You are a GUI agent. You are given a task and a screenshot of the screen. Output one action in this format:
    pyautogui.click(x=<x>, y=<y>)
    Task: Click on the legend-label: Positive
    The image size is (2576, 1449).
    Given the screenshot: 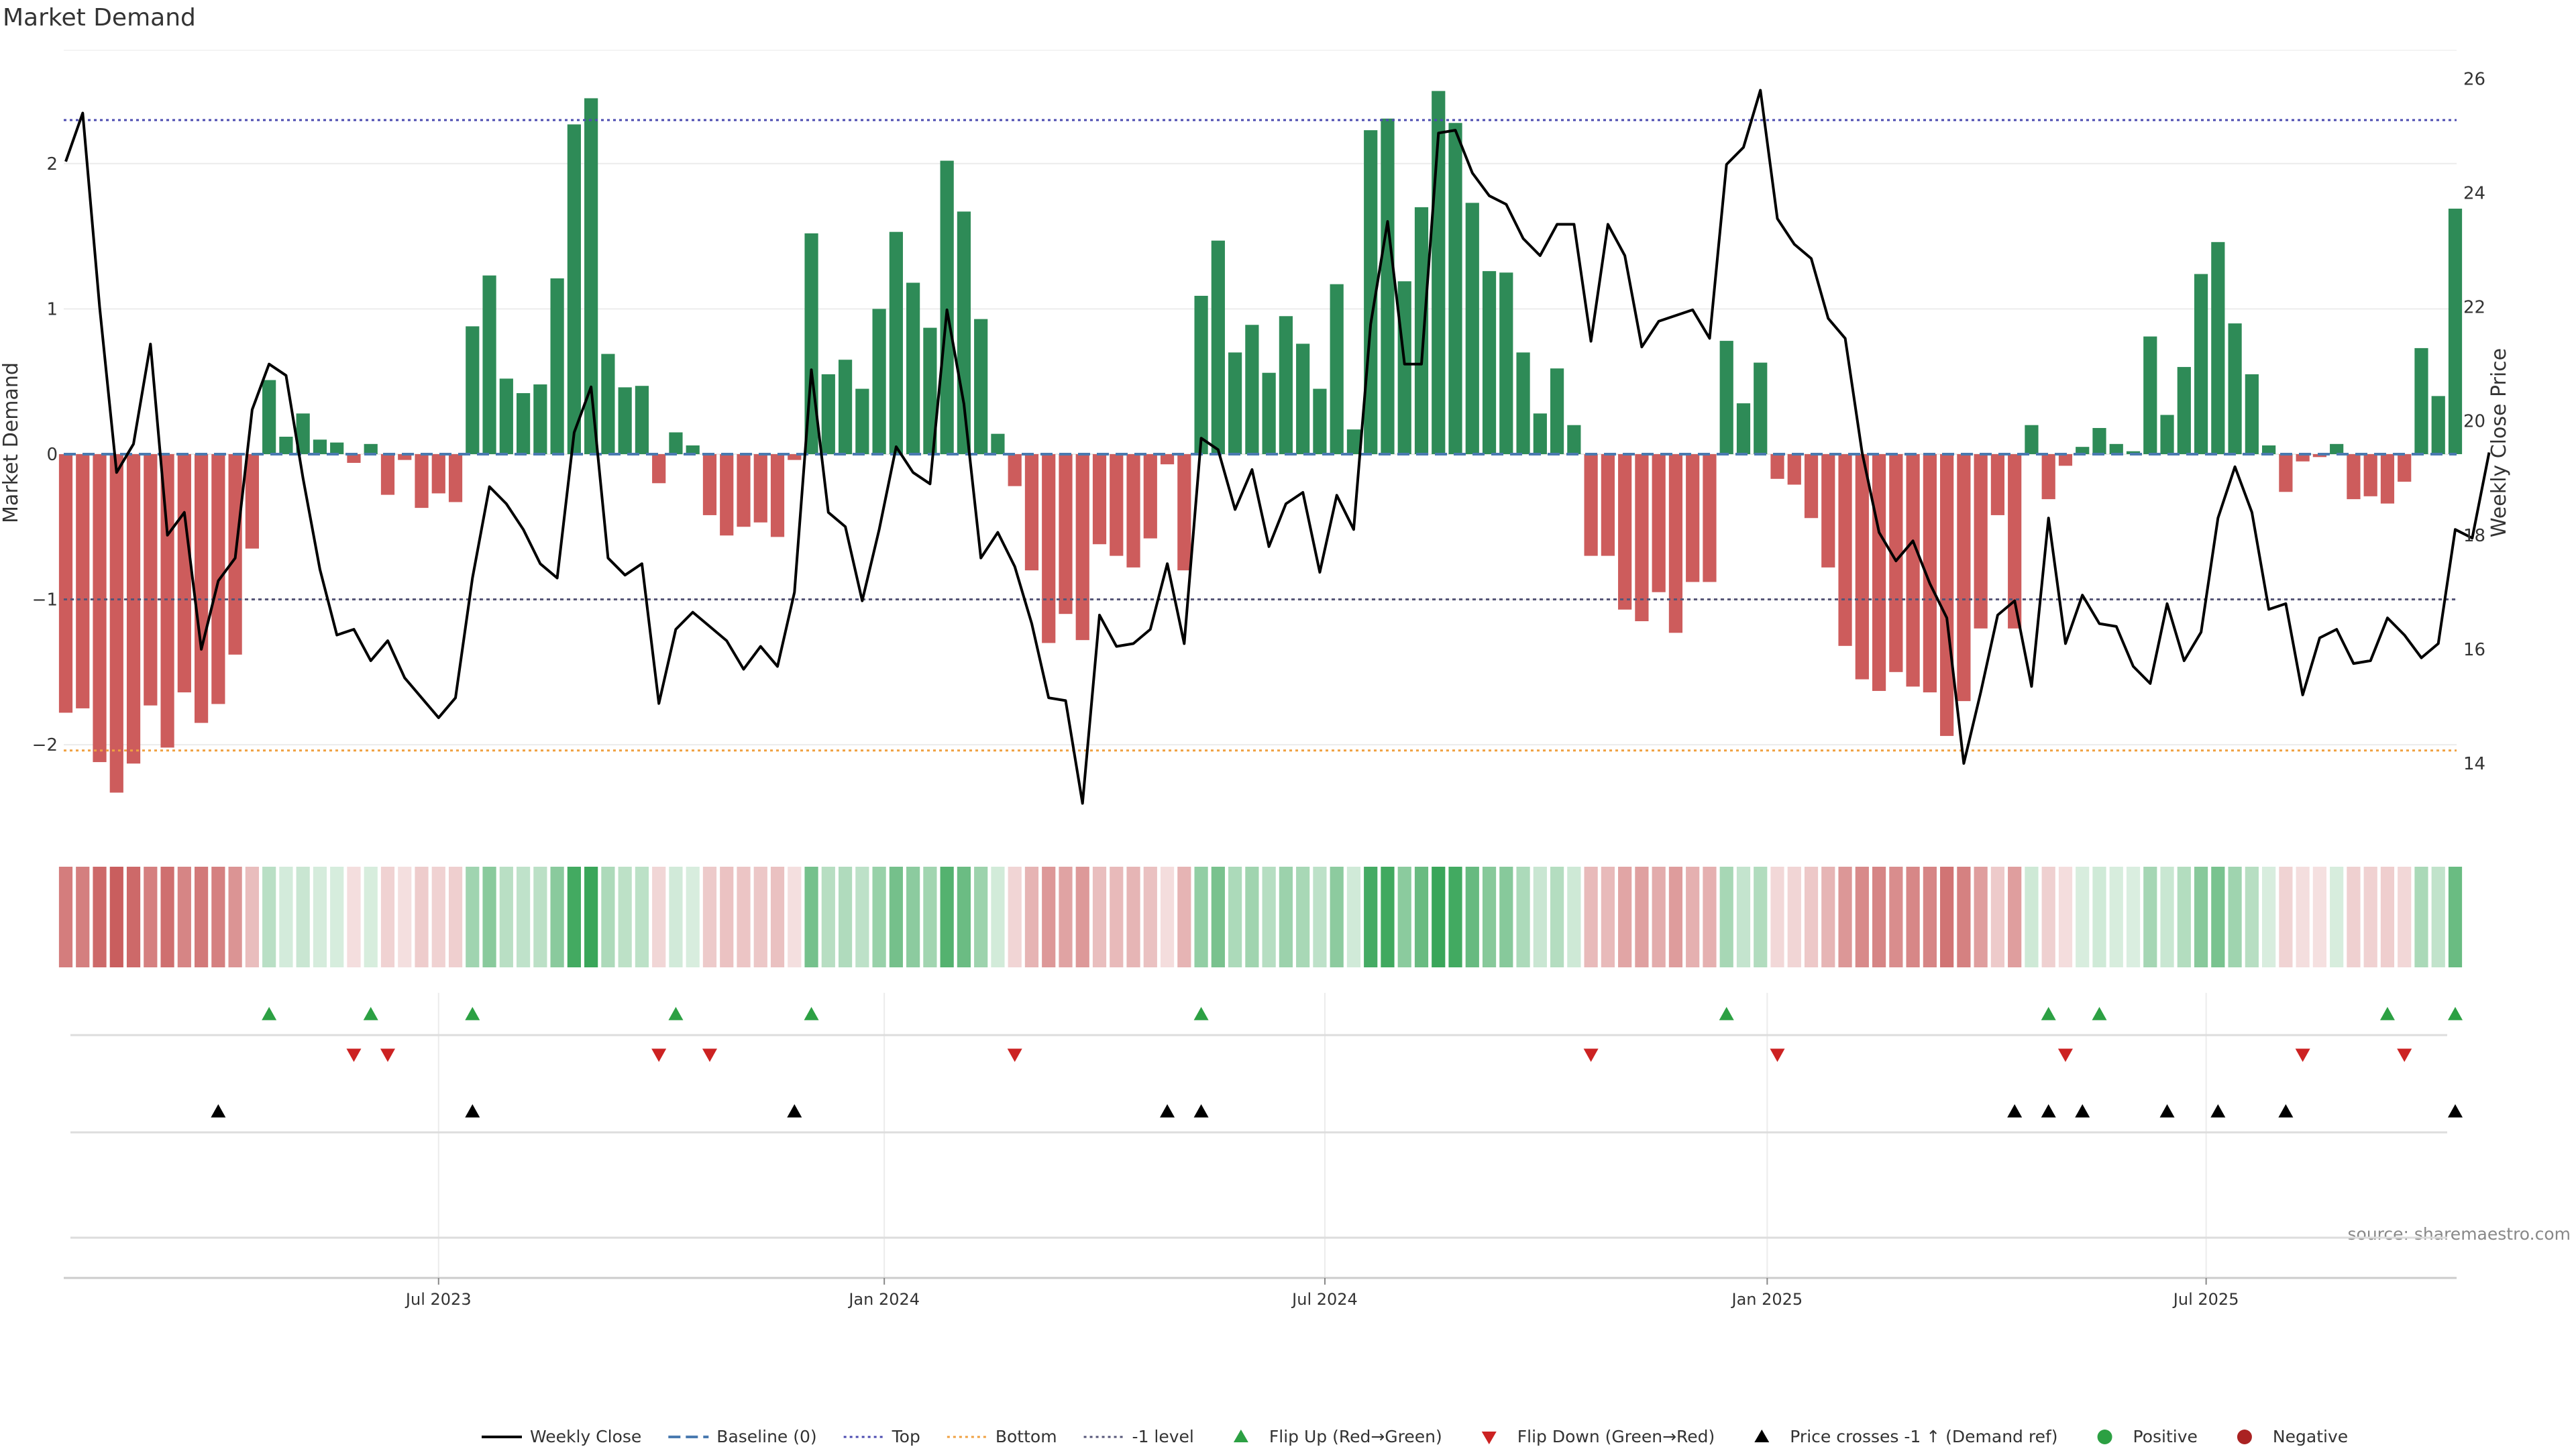 What is the action you would take?
    pyautogui.click(x=2165, y=1436)
    